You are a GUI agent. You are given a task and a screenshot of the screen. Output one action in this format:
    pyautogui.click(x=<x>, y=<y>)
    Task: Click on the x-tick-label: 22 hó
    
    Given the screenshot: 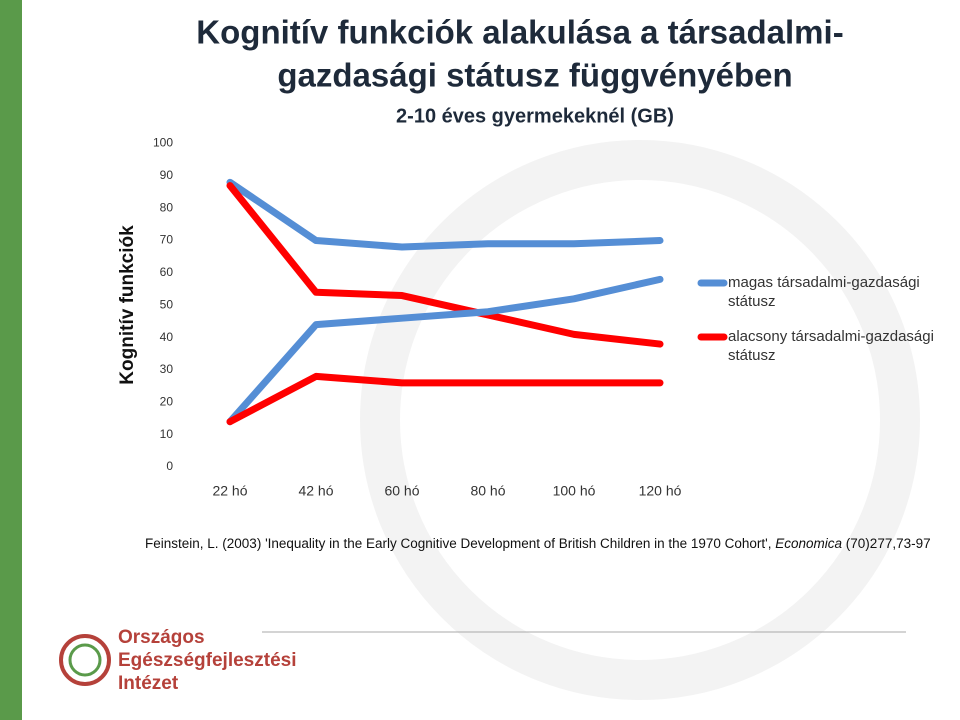 What is the action you would take?
    pyautogui.click(x=229, y=491)
    